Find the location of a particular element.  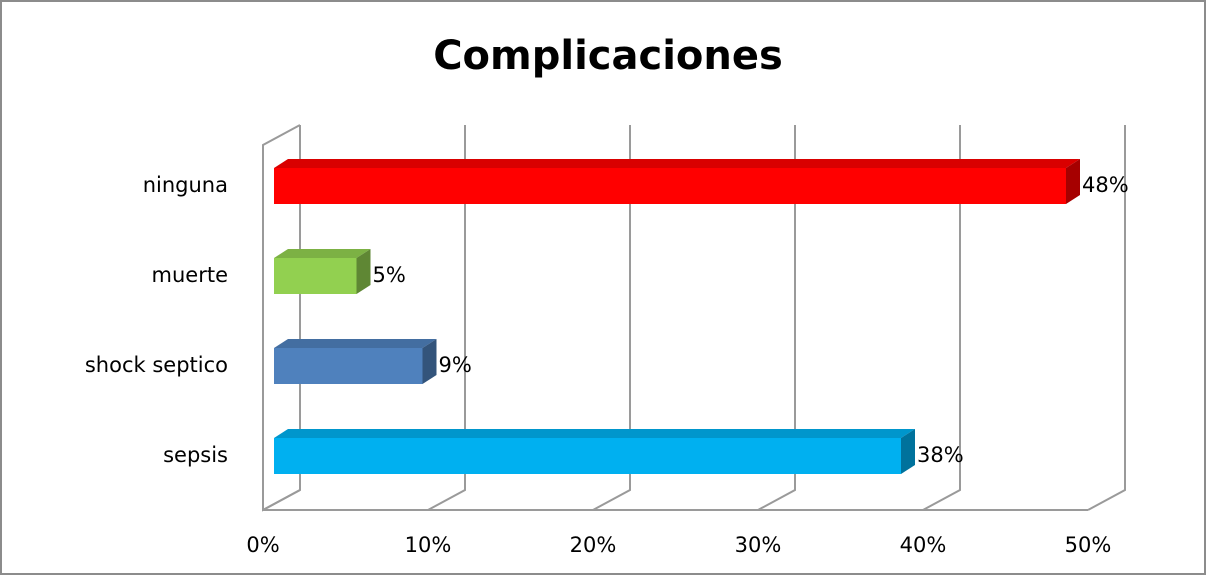

category-label: shock septico is located at coordinates (156, 365).